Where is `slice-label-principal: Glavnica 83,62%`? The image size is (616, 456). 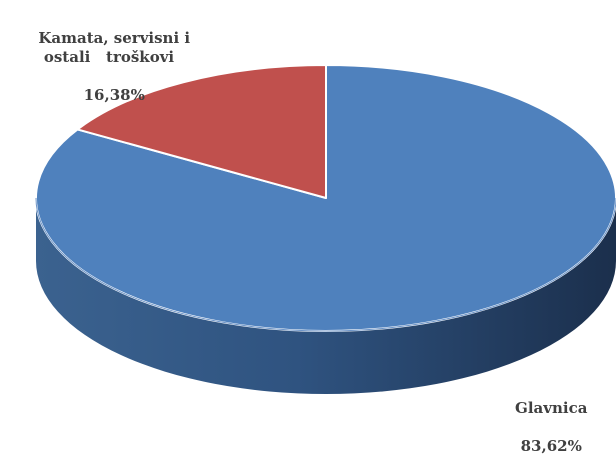 slice-label-principal: Glavnica 83,62% is located at coordinates (546, 418).